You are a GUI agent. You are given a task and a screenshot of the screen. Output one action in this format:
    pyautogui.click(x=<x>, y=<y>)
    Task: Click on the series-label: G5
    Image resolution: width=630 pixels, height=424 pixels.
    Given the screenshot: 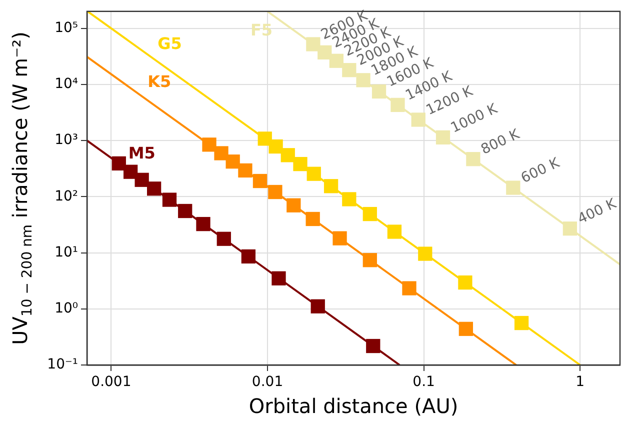 What is the action you would take?
    pyautogui.click(x=170, y=43)
    